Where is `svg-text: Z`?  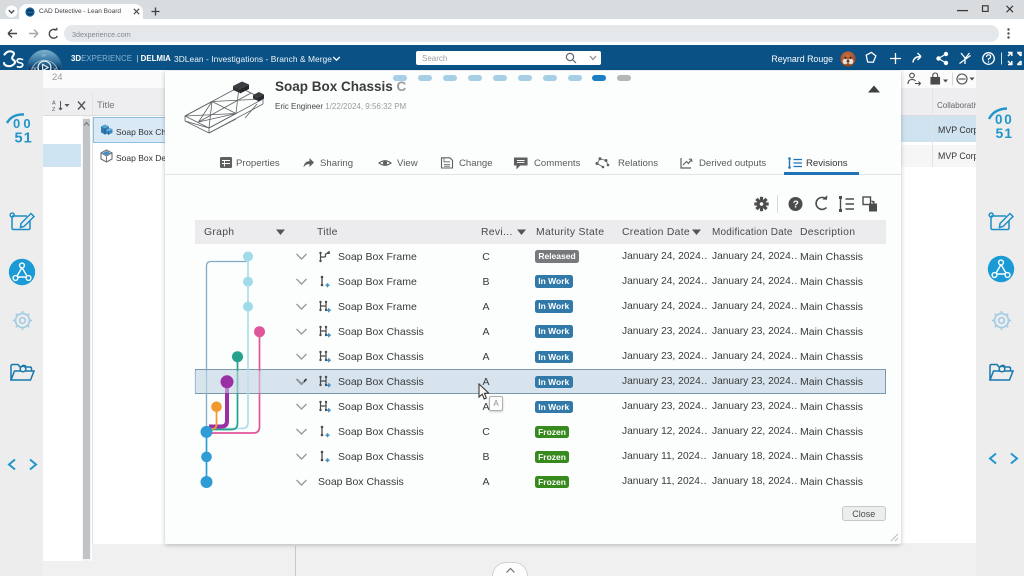
svg-text: Z is located at coordinates (54, 109).